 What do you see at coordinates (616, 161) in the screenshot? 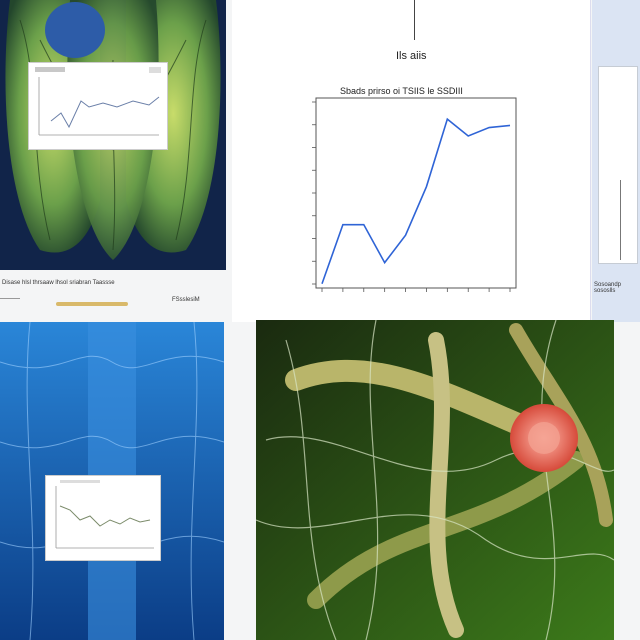
I see `right-partial-panel: Sosoandp sososlls` at bounding box center [616, 161].